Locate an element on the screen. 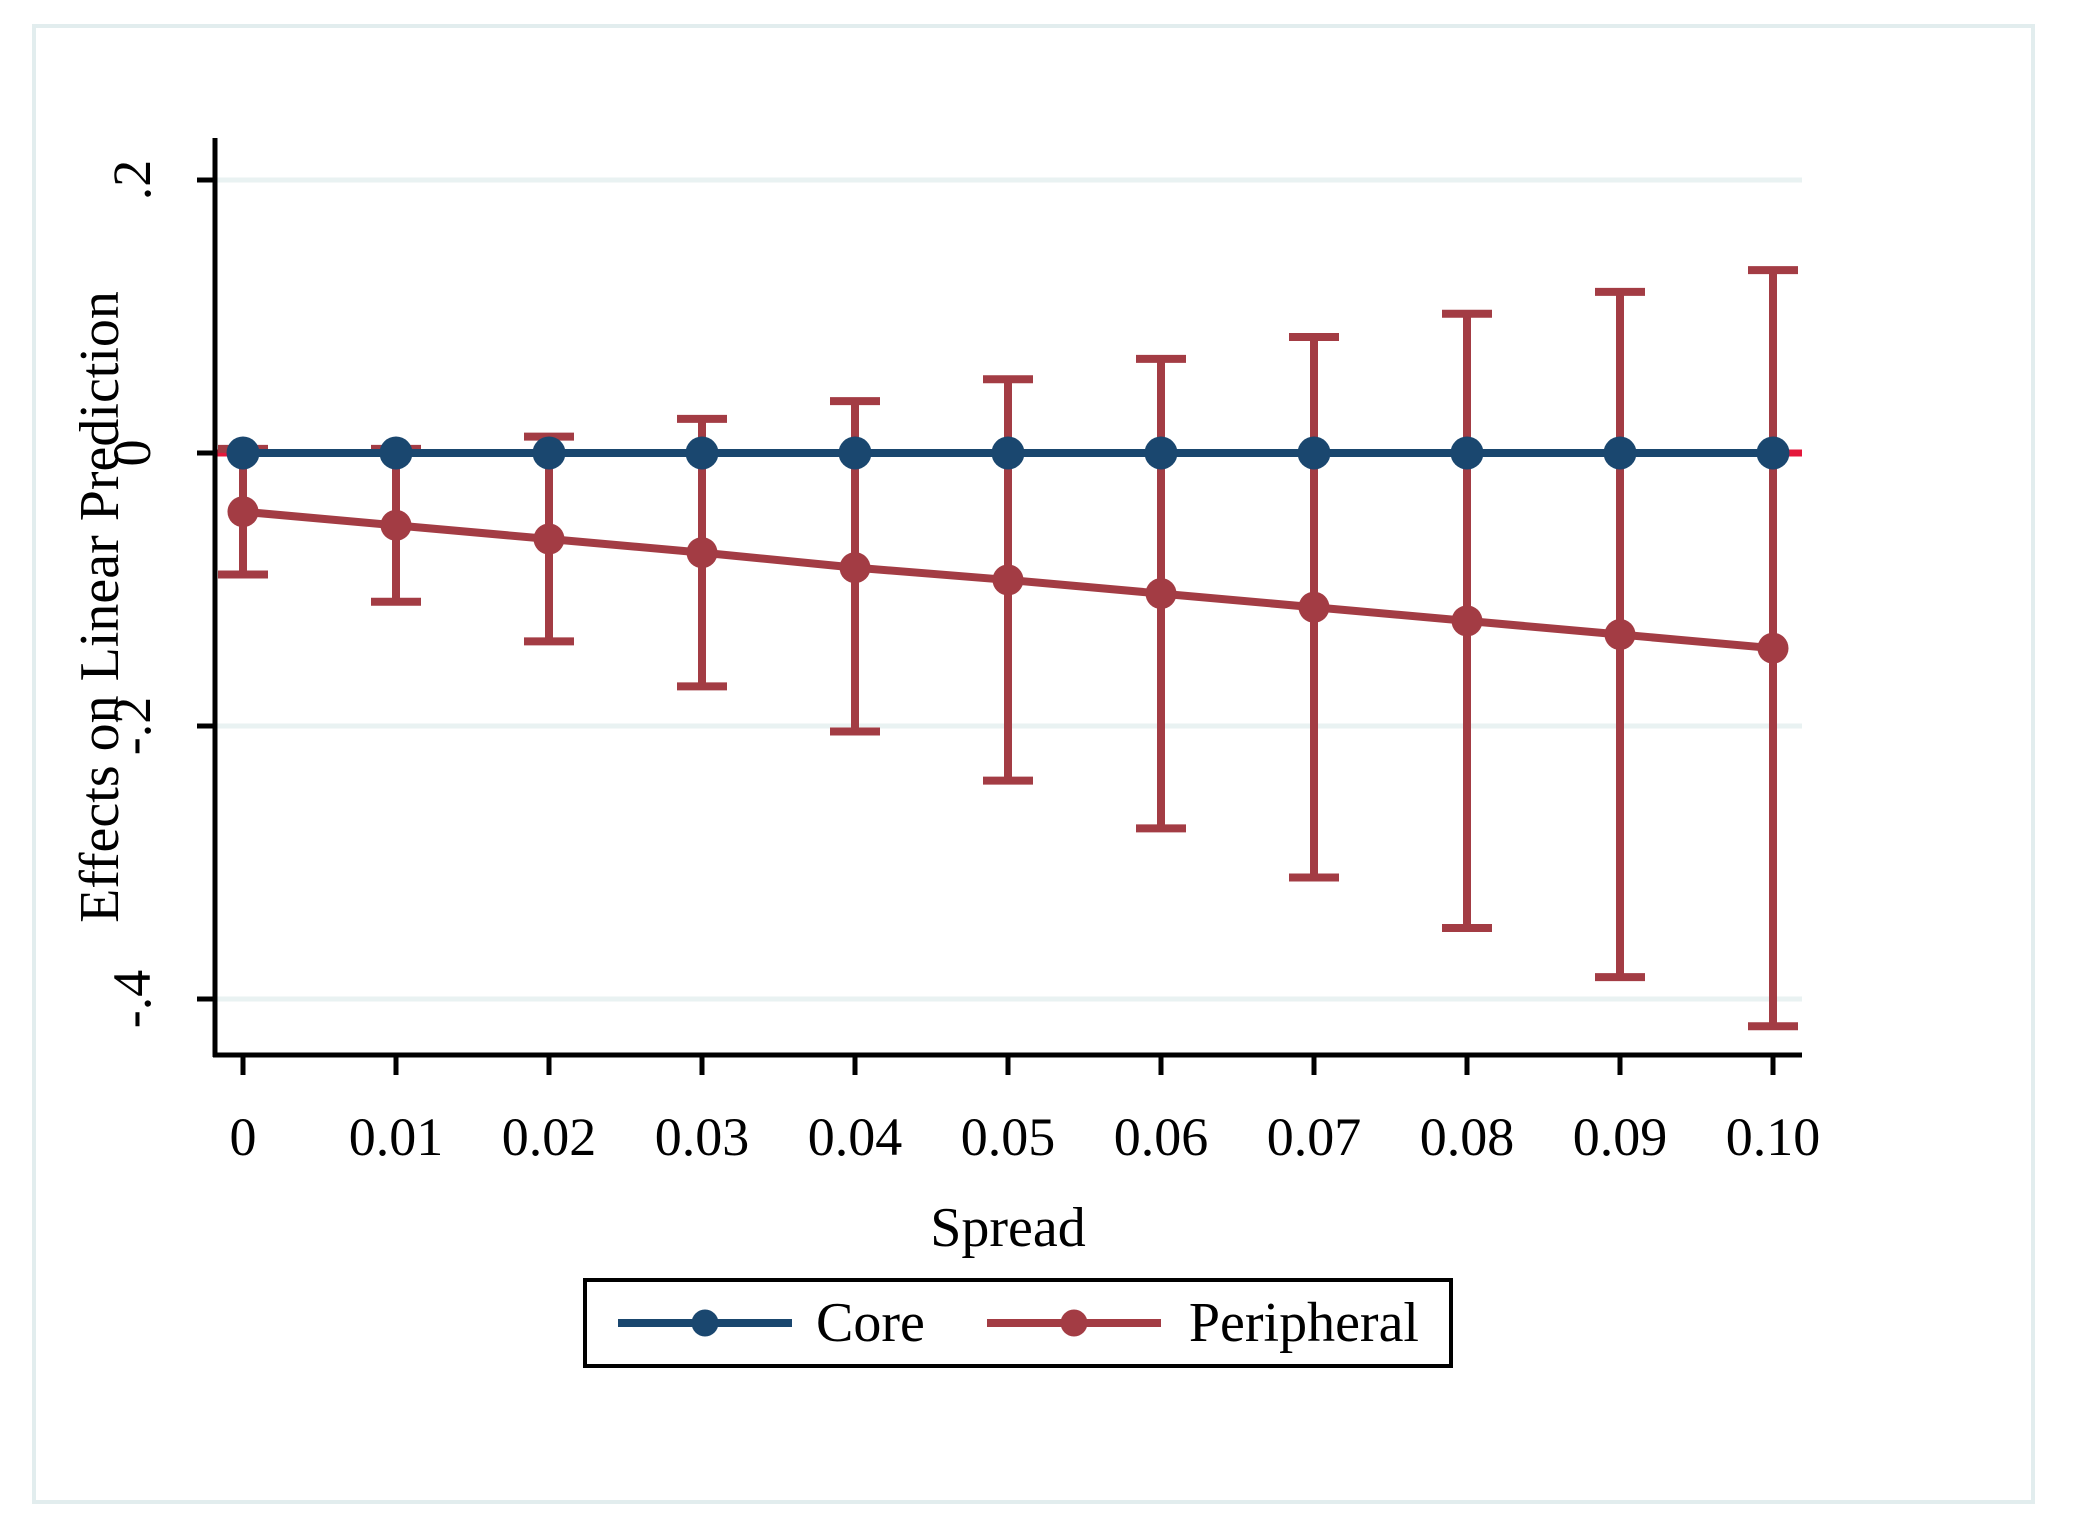 This screenshot has height=1528, width=2073. y-tick-label: -.2 is located at coordinates (132, 726).